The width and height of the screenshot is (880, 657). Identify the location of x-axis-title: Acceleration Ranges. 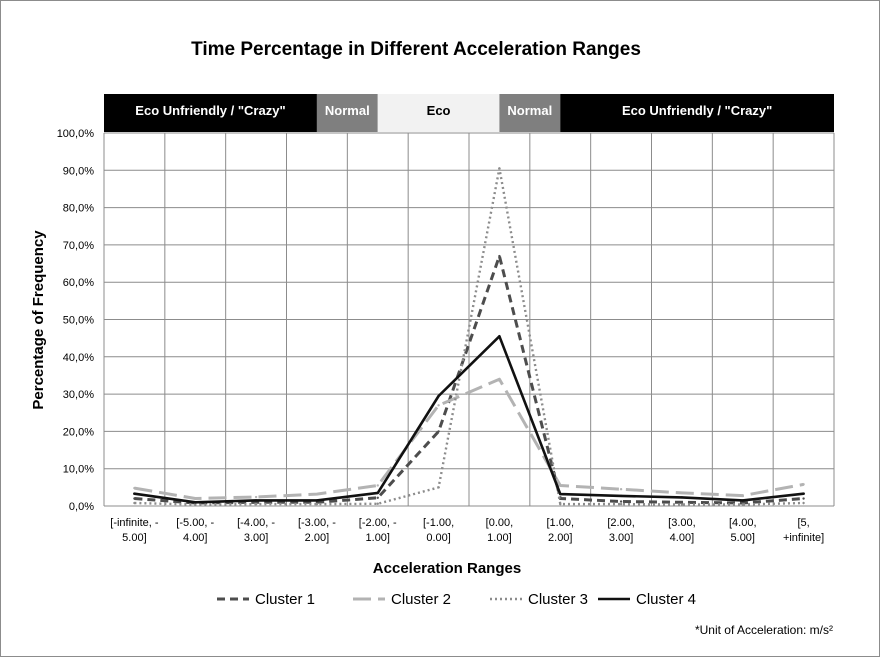
(447, 568).